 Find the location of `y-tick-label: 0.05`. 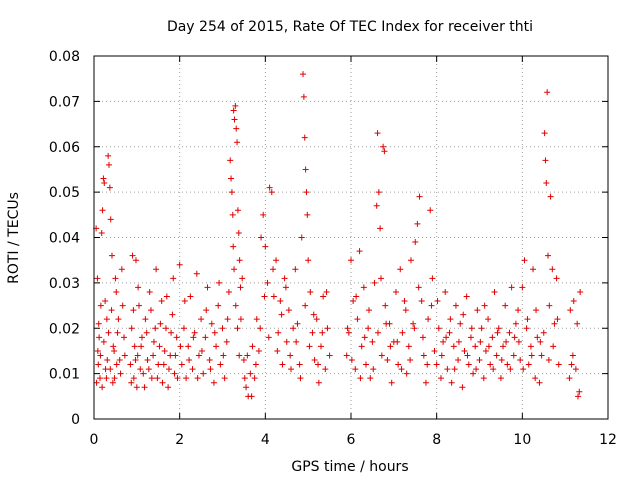

y-tick-label: 0.05 is located at coordinates (64, 193).